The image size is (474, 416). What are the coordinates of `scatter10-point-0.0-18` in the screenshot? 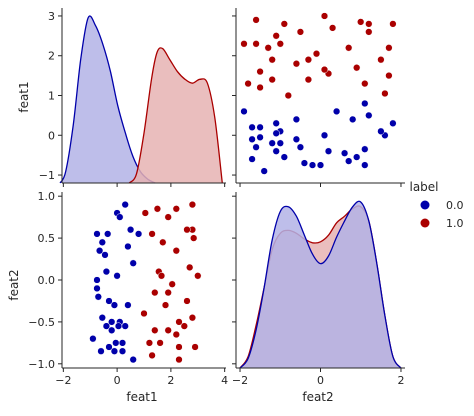 It's located at (93, 339).